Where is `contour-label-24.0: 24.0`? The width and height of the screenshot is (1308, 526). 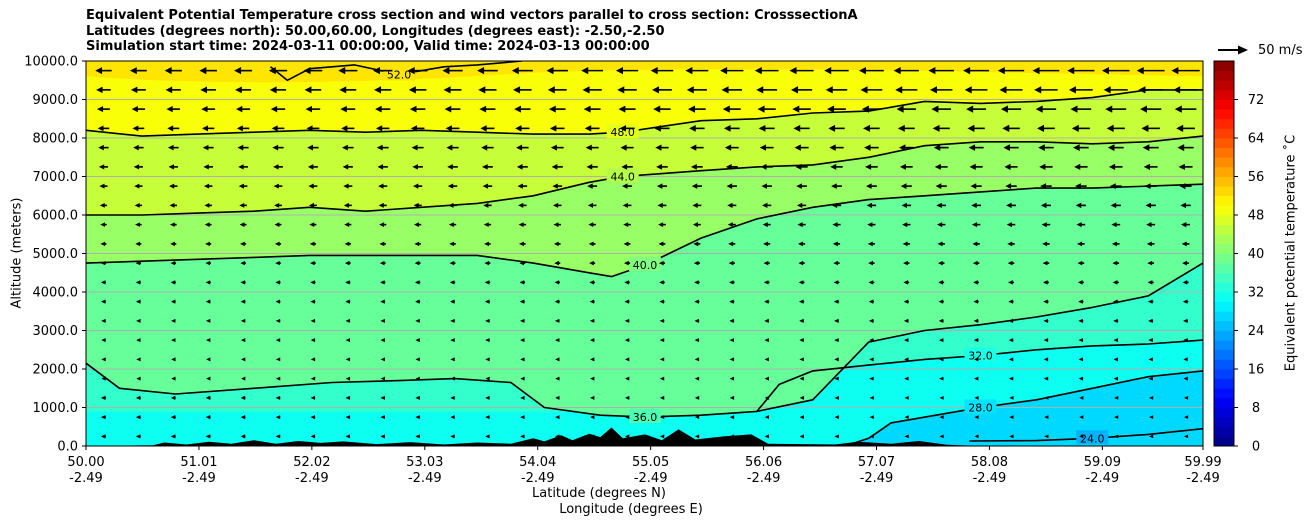 contour-label-24.0: 24.0 is located at coordinates (1092, 438).